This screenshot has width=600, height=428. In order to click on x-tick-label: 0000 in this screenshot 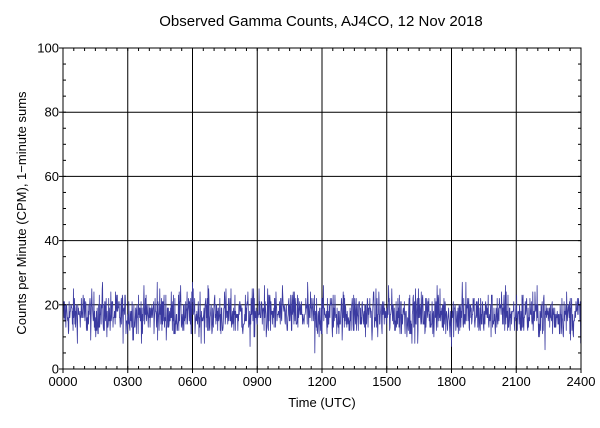, I will do `click(63, 381)`.